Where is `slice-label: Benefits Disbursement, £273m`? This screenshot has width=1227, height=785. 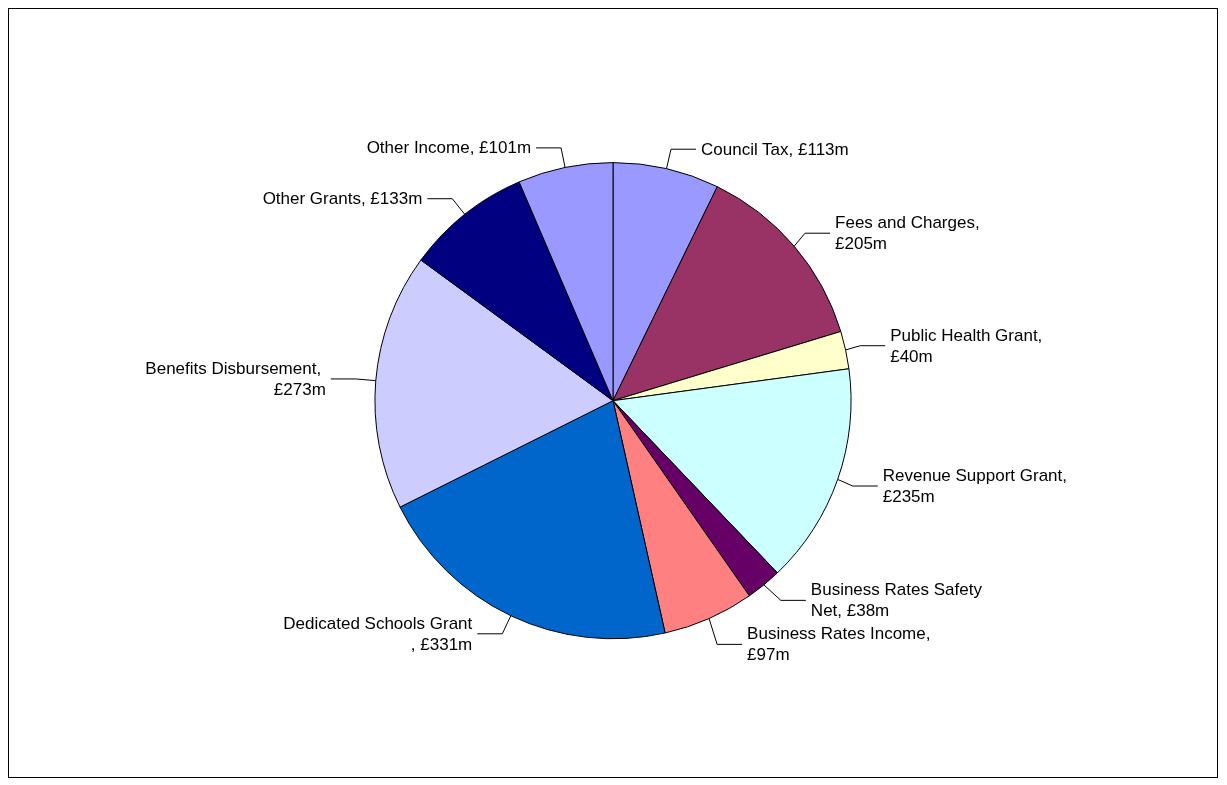
slice-label: Benefits Disbursement, £273m is located at coordinates (235, 378).